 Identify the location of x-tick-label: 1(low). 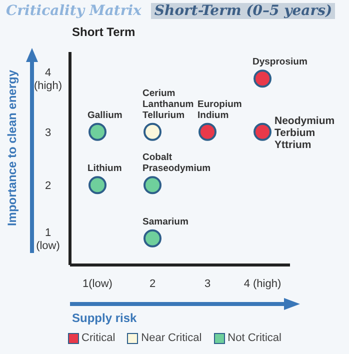
(97, 284).